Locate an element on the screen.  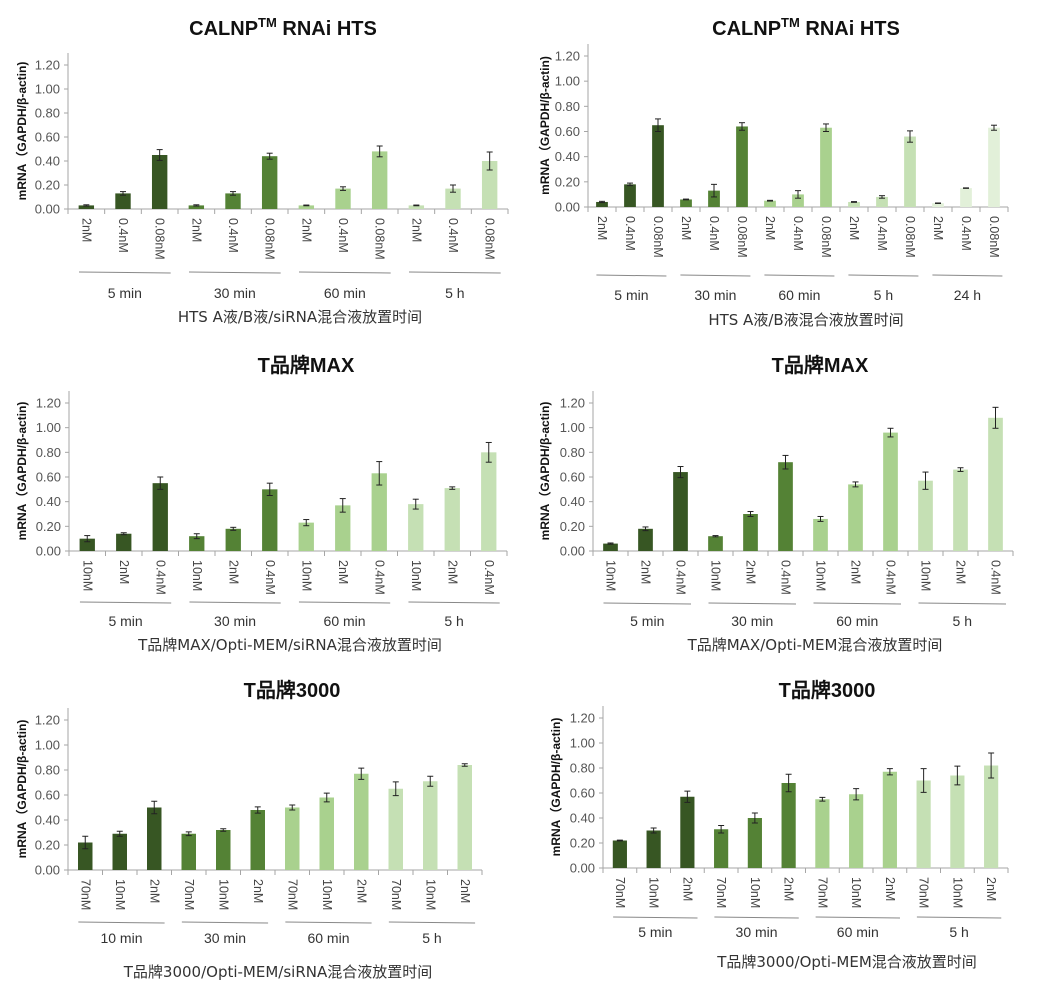
group-label: 30 min is located at coordinates (757, 932).